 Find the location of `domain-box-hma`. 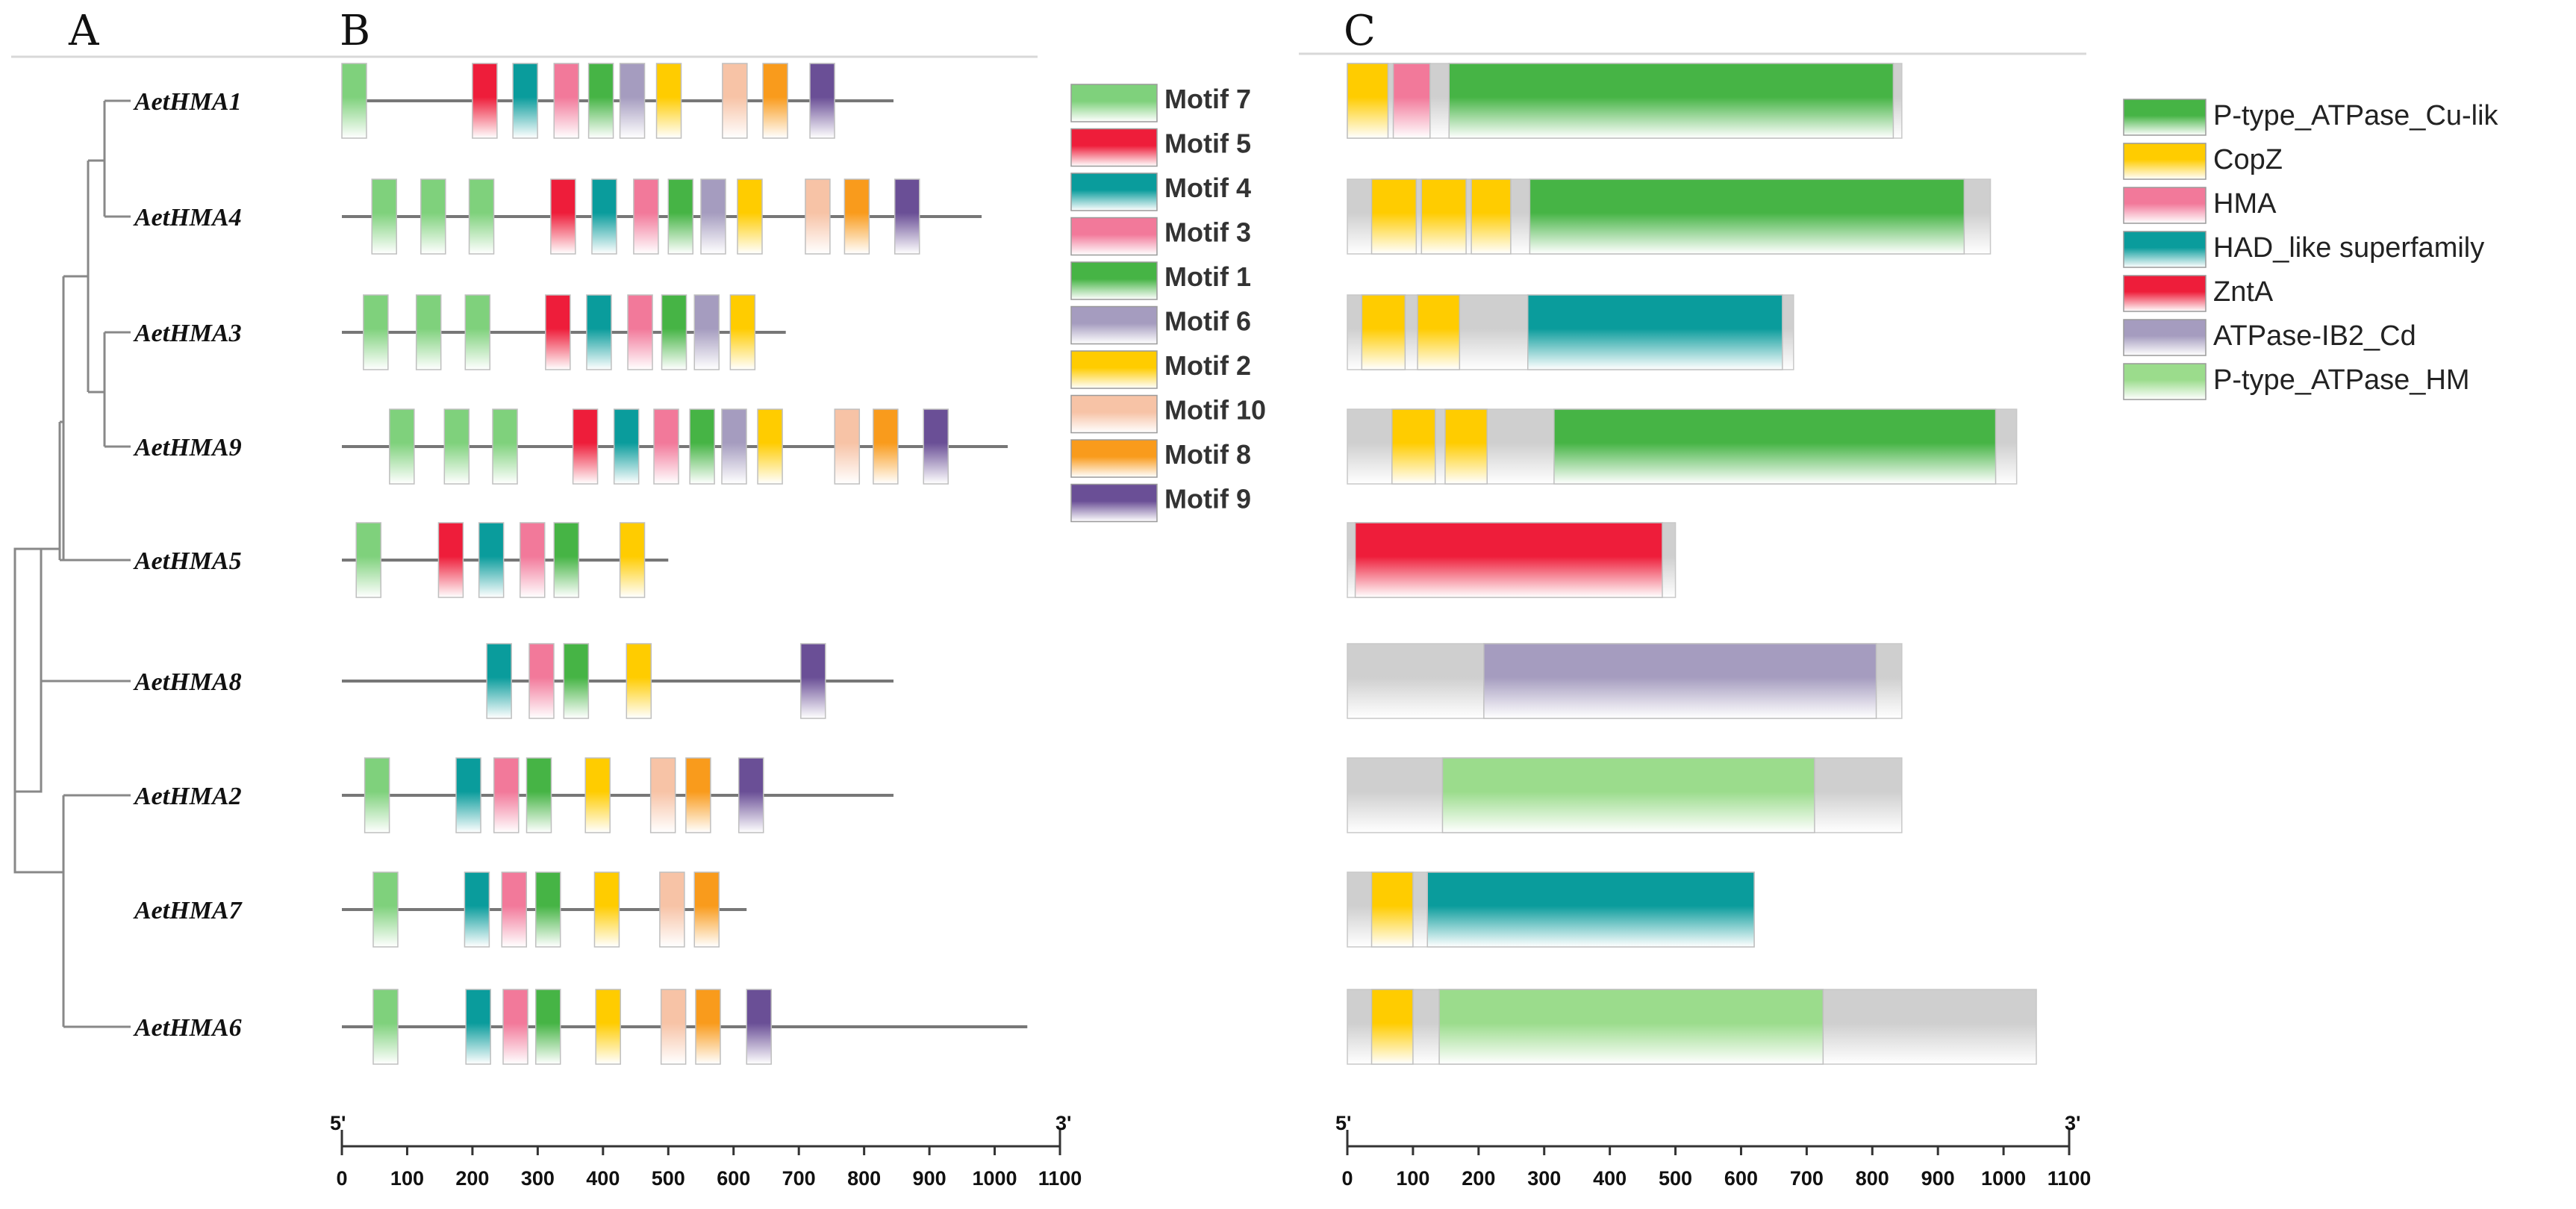

domain-box-hma is located at coordinates (1411, 101).